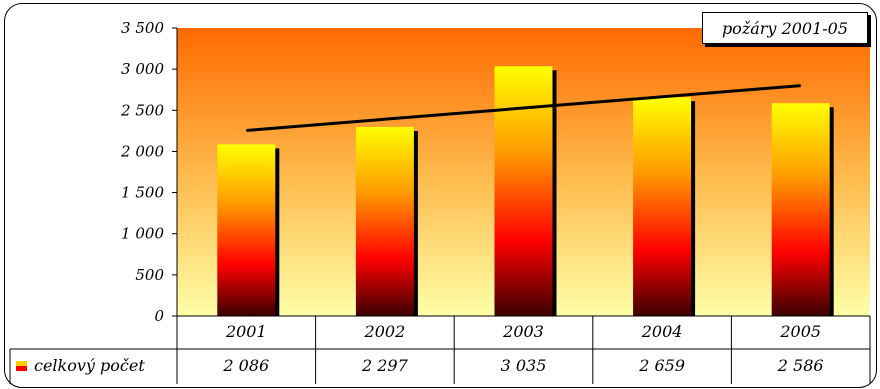  What do you see at coordinates (159, 316) in the screenshot?
I see `y-tick-label: 0` at bounding box center [159, 316].